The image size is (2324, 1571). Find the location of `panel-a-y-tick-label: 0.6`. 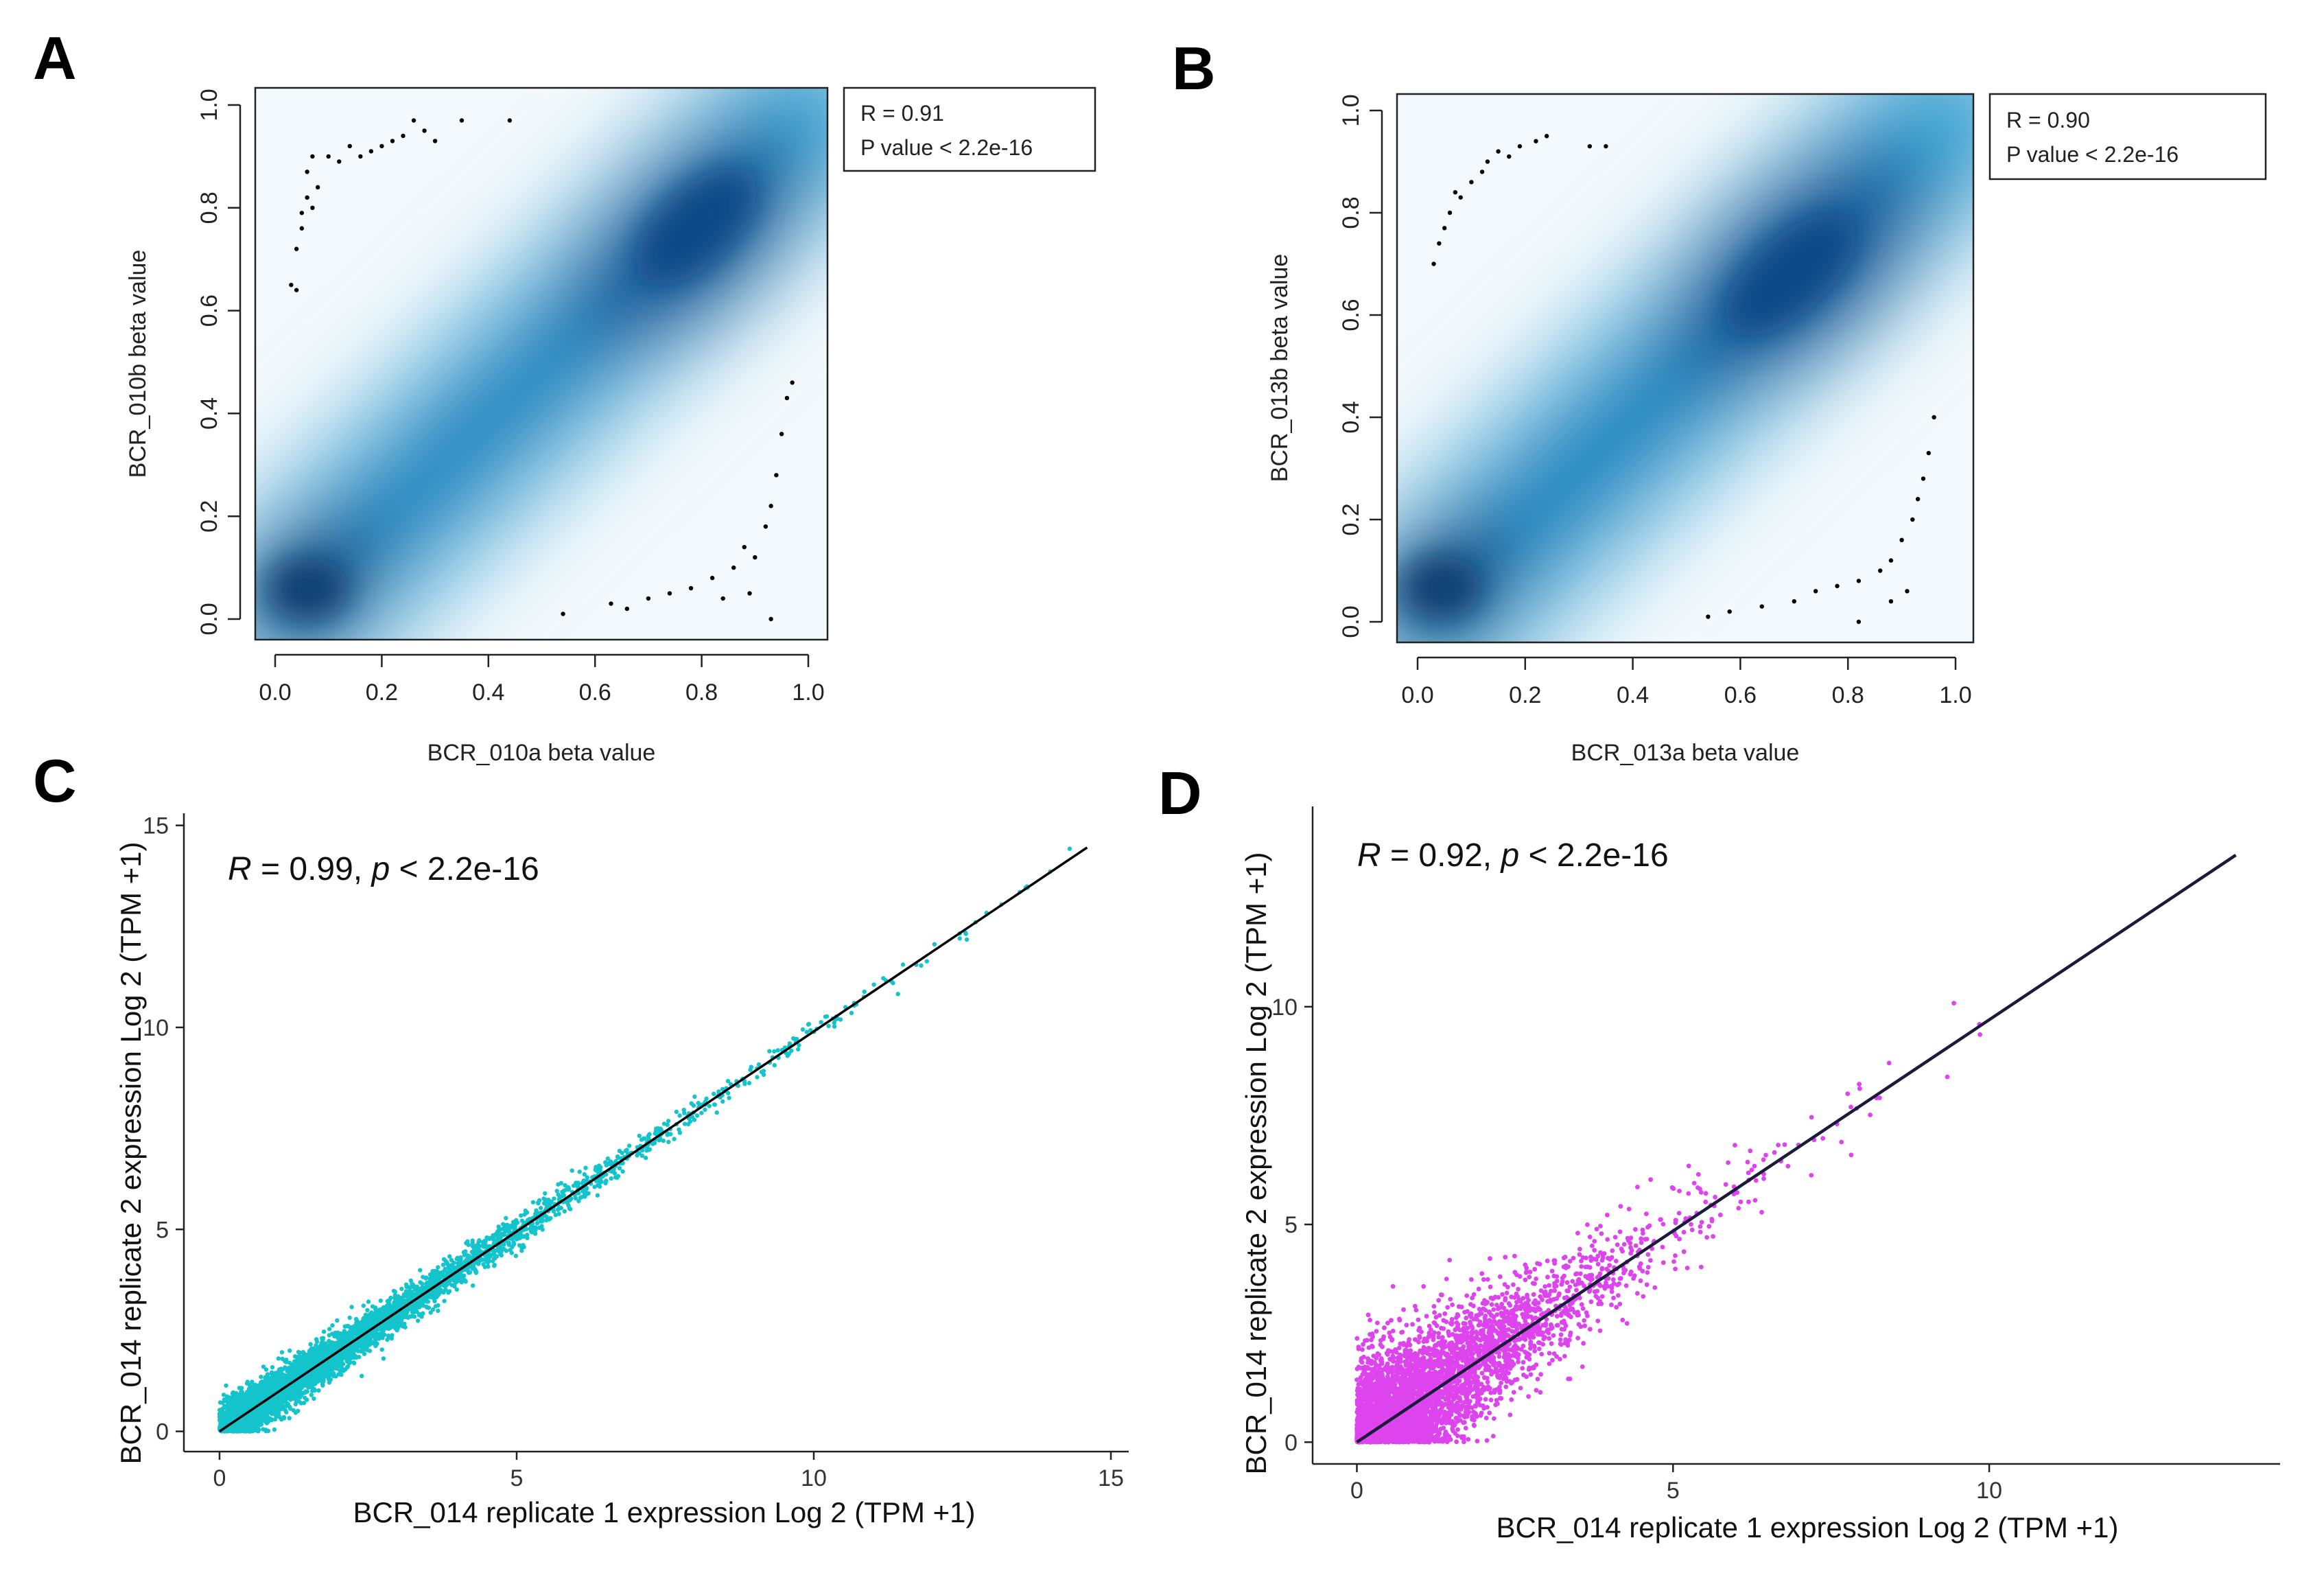

panel-a-y-tick-label: 0.6 is located at coordinates (209, 310).